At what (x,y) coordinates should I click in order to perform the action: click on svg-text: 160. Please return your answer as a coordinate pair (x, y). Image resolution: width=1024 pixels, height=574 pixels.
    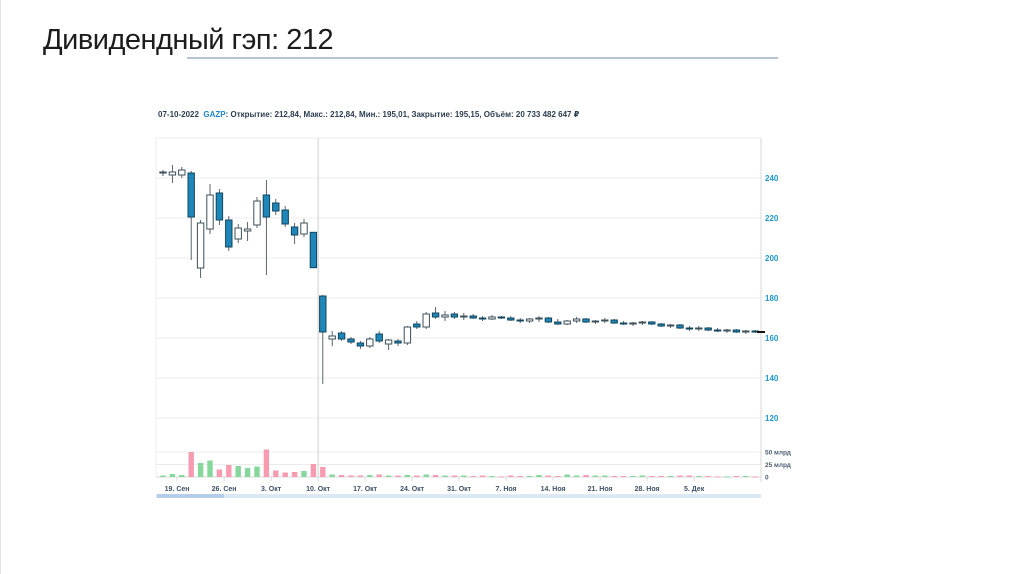
    Looking at the image, I should click on (772, 338).